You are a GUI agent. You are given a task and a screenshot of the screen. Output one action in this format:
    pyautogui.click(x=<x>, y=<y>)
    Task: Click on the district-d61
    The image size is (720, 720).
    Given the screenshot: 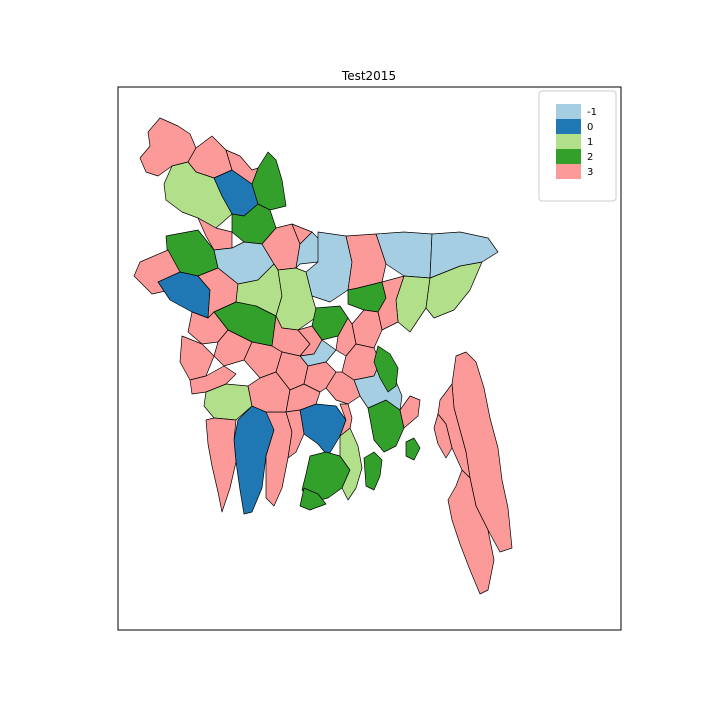 What is the action you would take?
    pyautogui.click(x=413, y=449)
    